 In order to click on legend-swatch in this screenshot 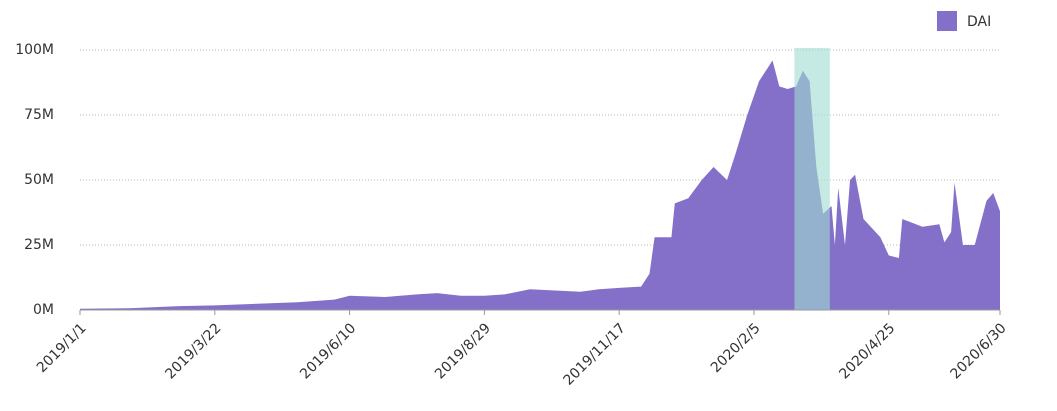, I will do `click(947, 21)`.